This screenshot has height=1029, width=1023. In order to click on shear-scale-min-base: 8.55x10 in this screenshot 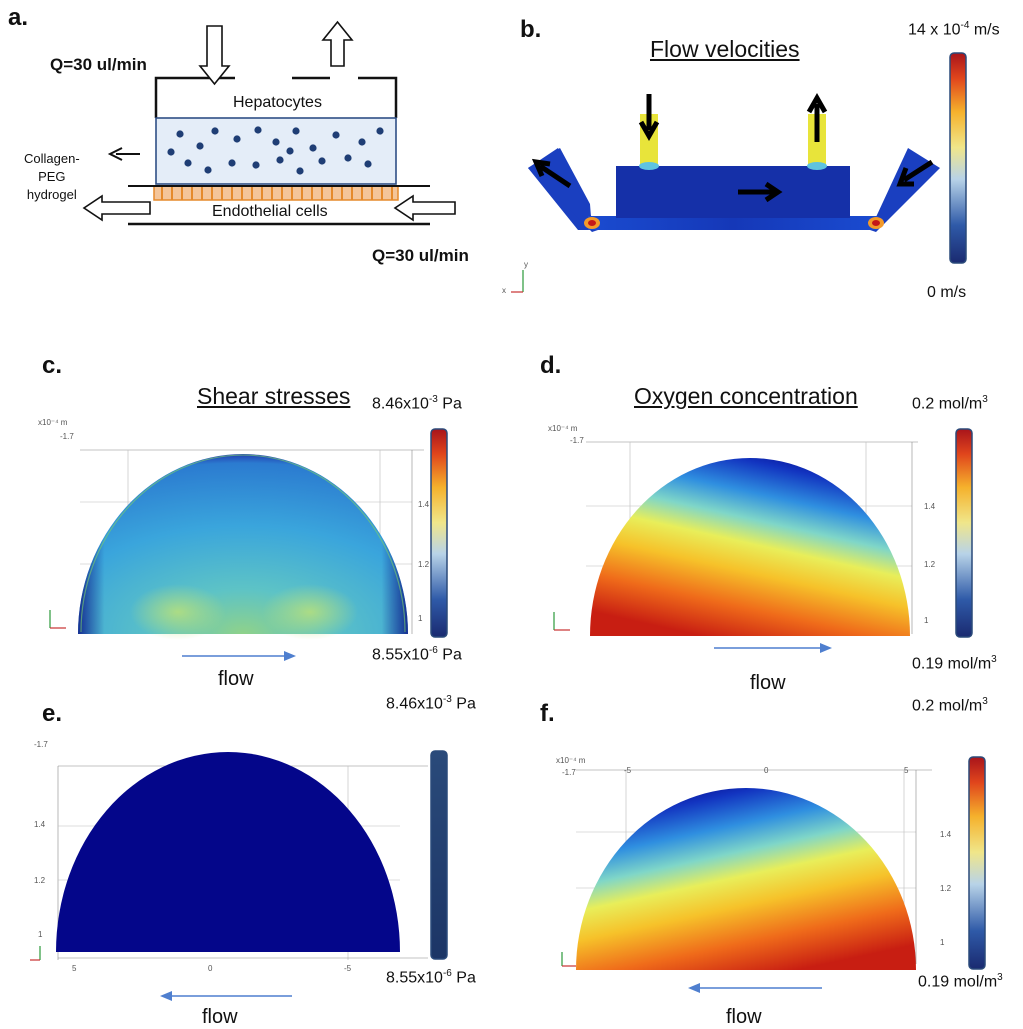, I will do `click(400, 655)`.